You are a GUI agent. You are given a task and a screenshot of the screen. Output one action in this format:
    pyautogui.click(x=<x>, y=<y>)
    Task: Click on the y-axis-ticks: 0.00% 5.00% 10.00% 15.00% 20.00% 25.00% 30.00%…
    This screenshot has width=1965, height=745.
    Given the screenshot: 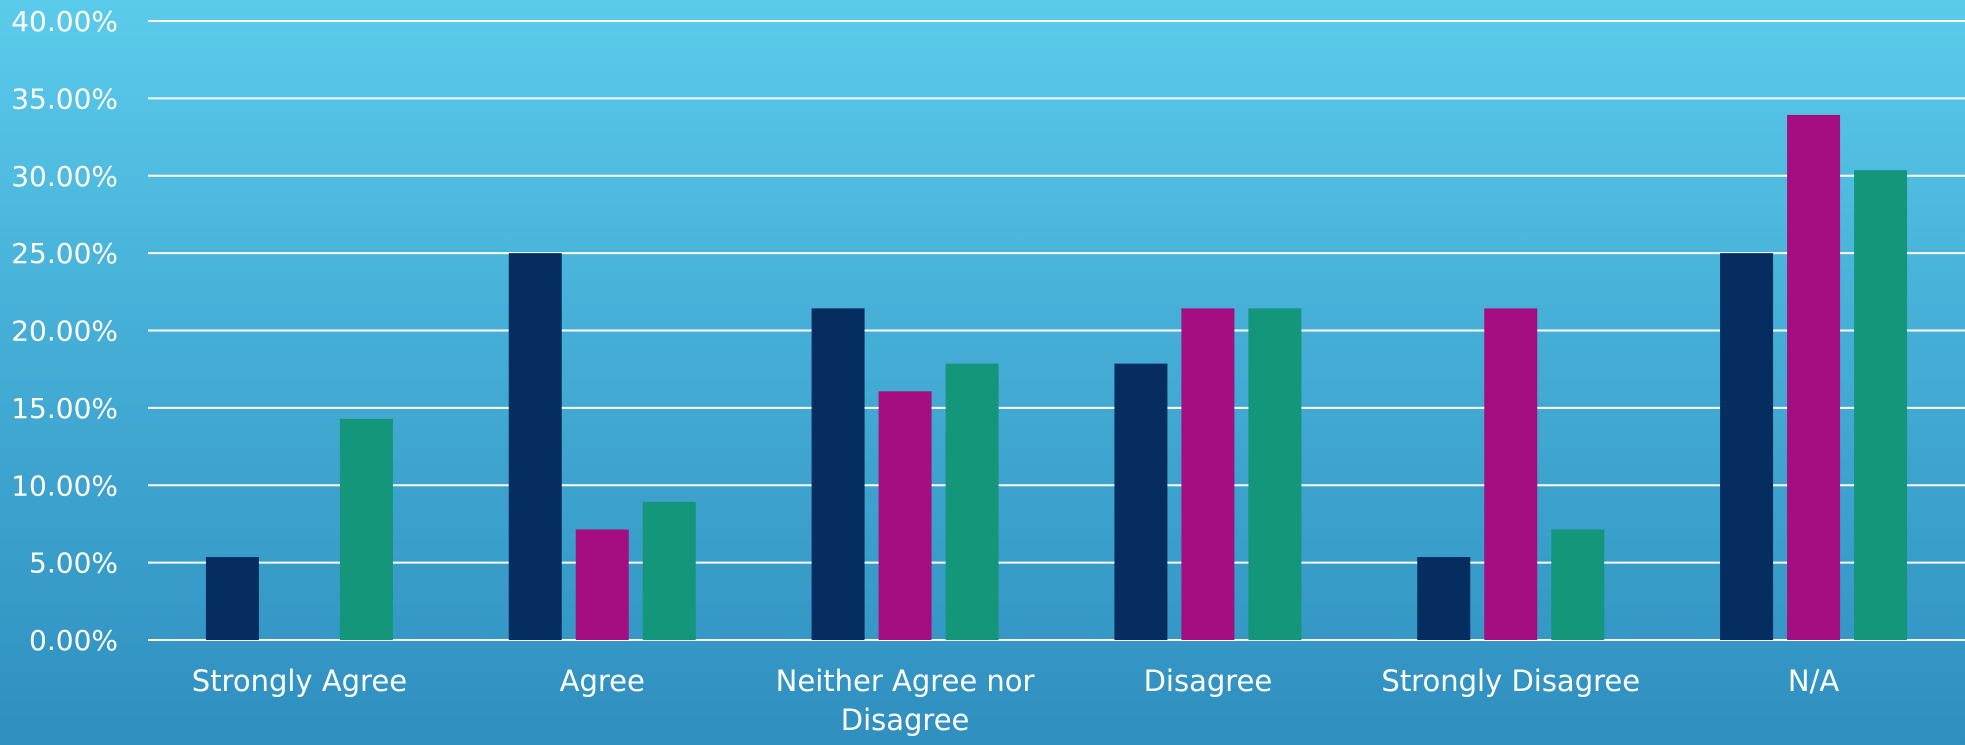 What is the action you would take?
    pyautogui.click(x=64, y=331)
    